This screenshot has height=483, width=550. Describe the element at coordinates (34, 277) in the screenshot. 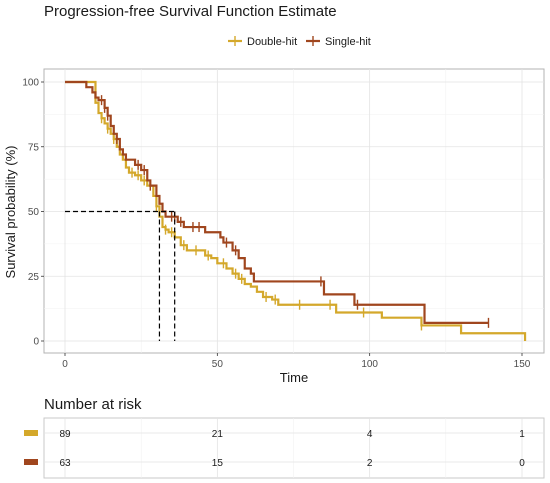

I see `y-tick-label: 25` at that location.